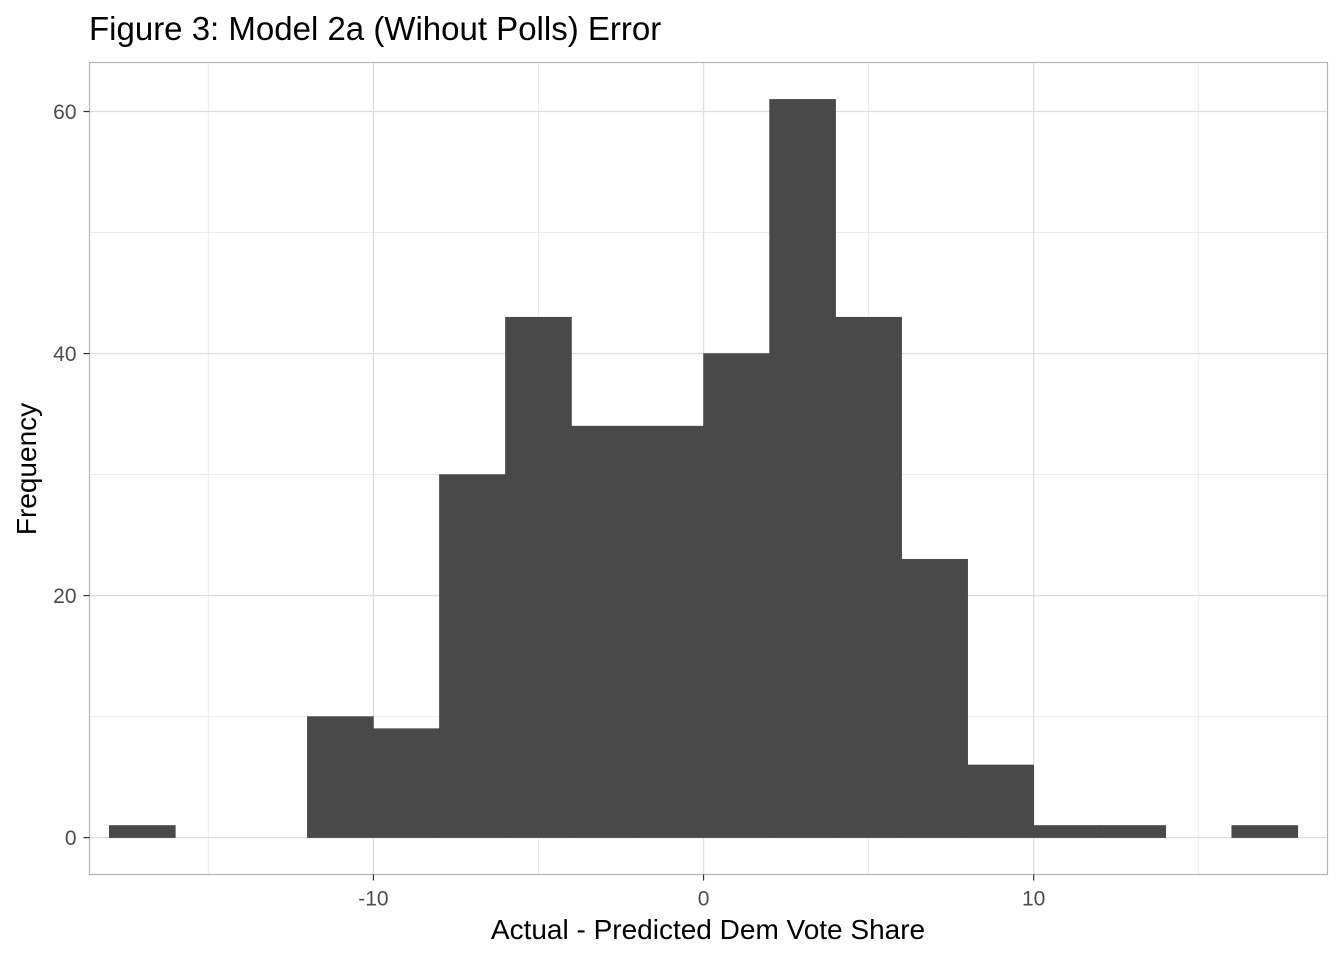  I want to click on y-tick-label: 60, so click(64, 112).